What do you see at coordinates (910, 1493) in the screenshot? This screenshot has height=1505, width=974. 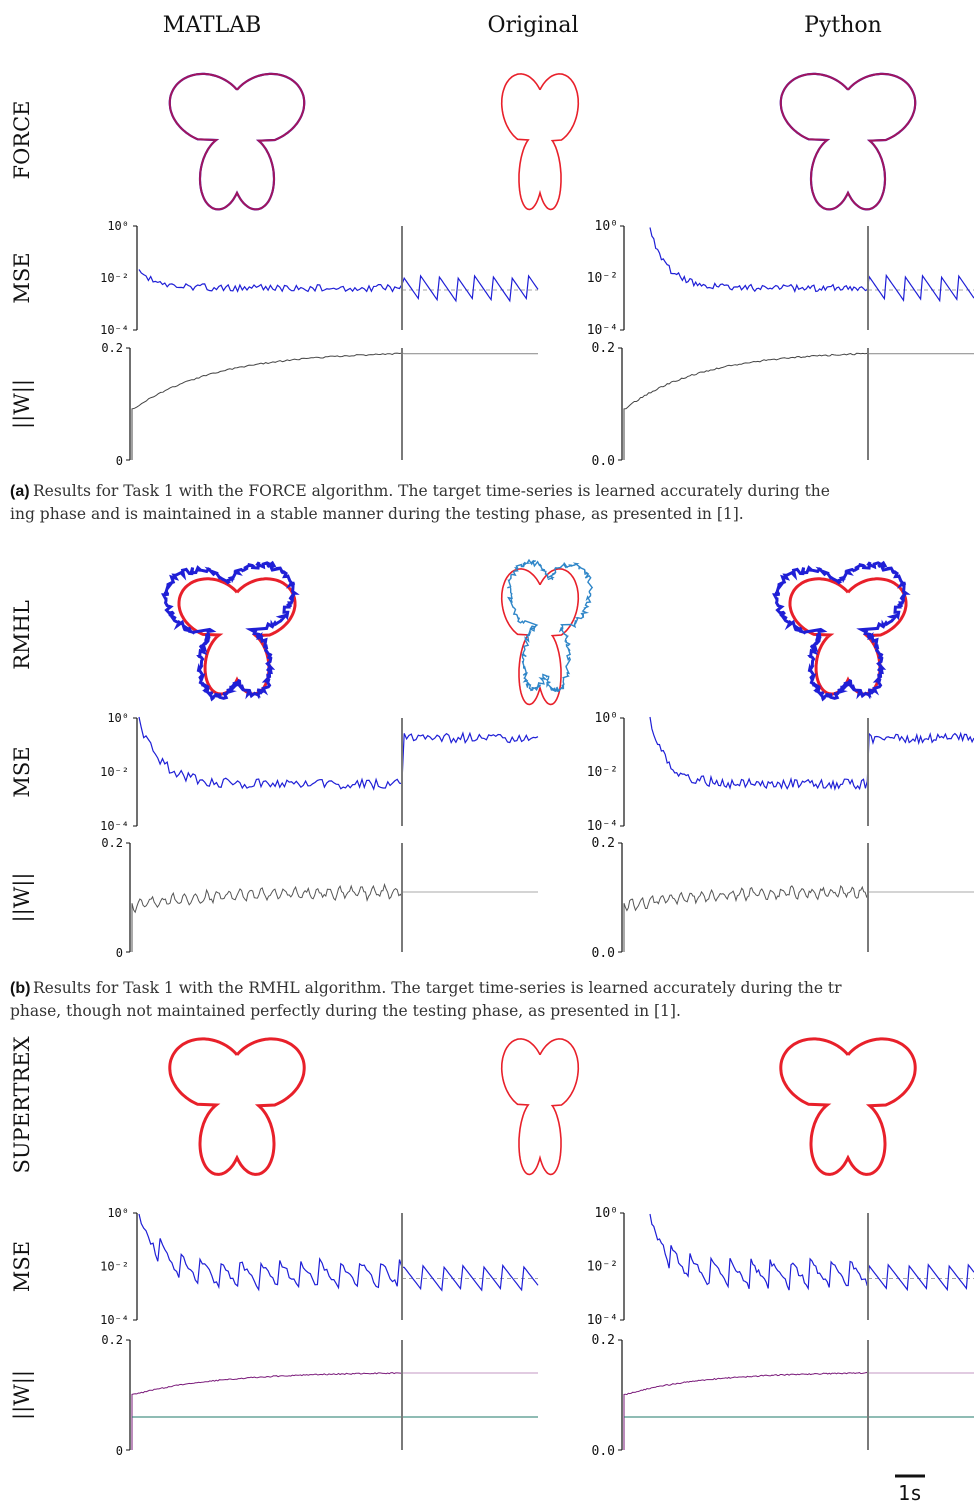 I see `scale-bar-label: 1s` at bounding box center [910, 1493].